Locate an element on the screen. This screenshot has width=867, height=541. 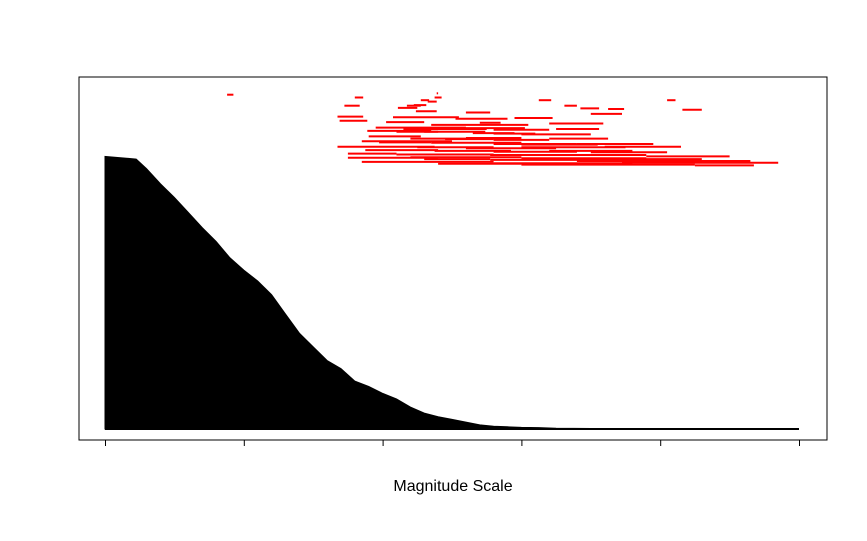
x-axis-ticks is located at coordinates (452, 443).